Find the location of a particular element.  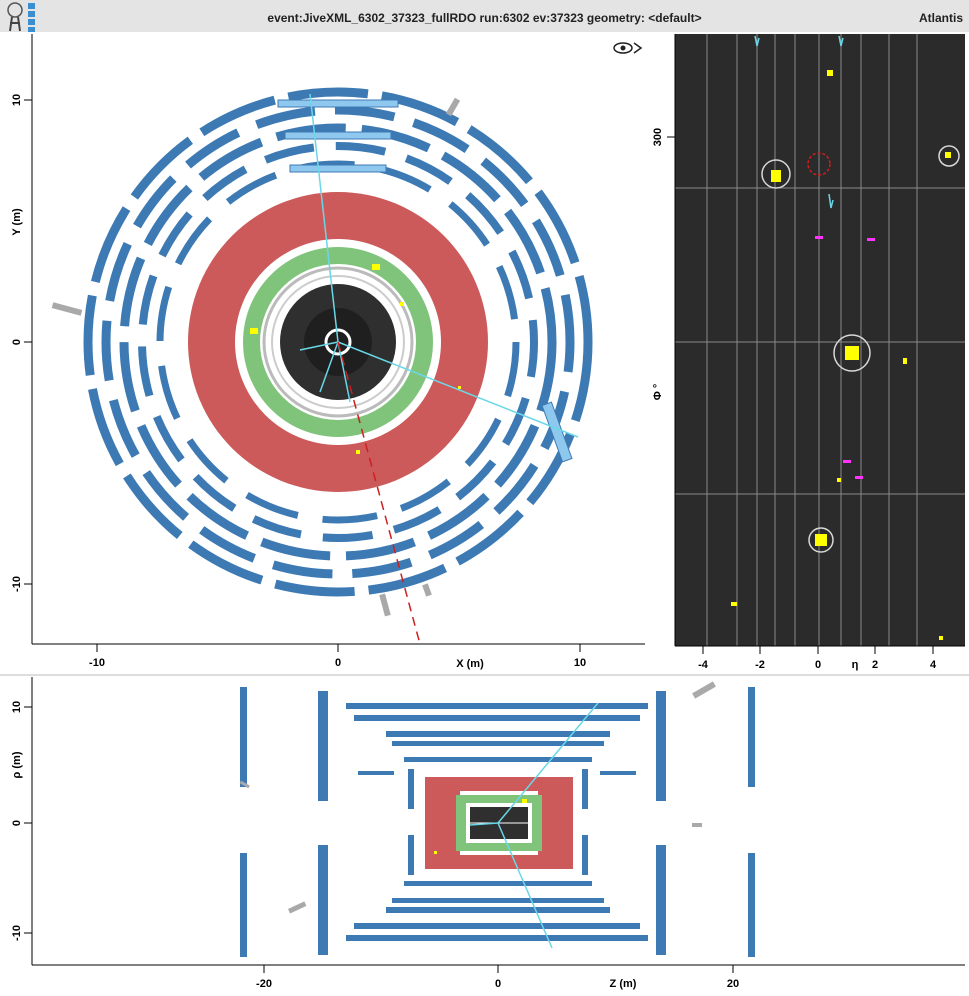

eta-phi-x-tick-0: -4 is located at coordinates (703, 665).